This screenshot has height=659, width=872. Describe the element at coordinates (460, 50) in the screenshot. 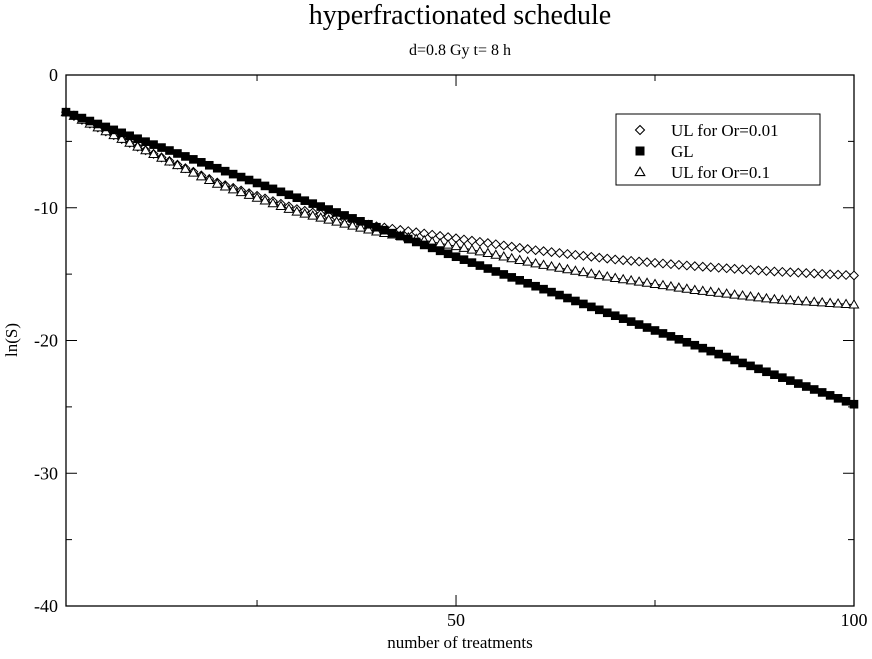

I see `chart-subtitle: d=0.8 Gy t= 8 h` at that location.